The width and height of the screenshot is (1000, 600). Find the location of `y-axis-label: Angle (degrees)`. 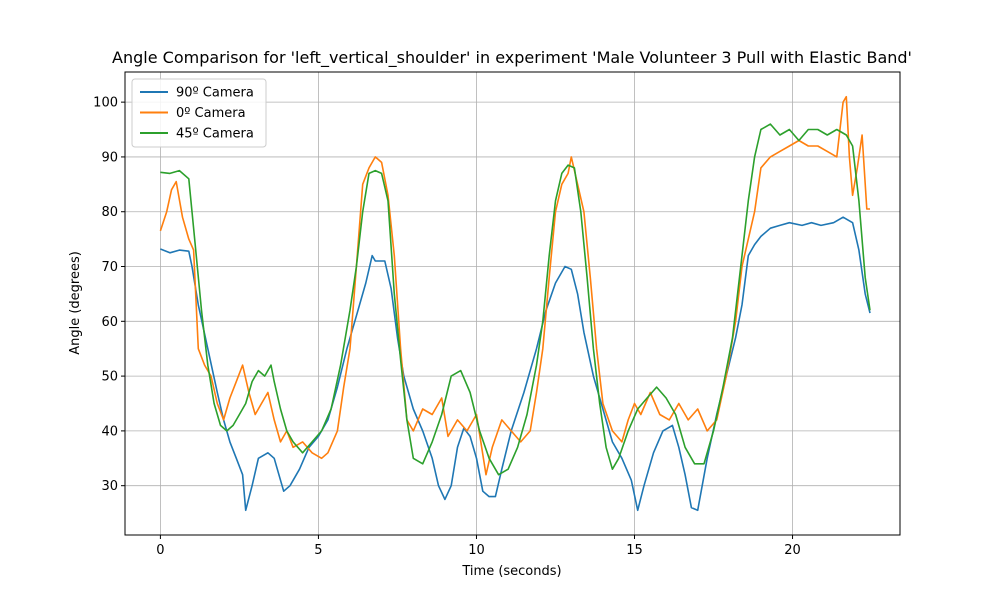

y-axis-label: Angle (degrees) is located at coordinates (75, 303).